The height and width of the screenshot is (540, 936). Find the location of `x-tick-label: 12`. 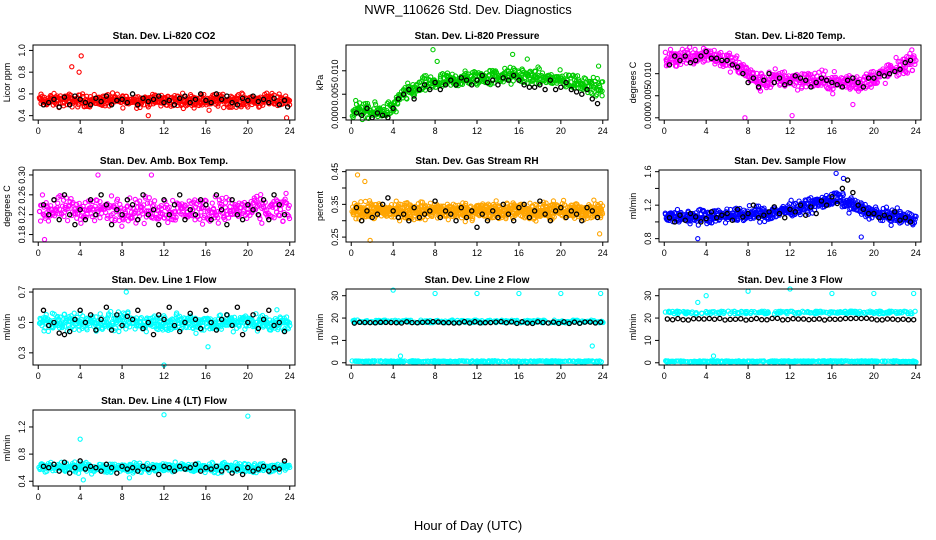

x-tick-label: 12 is located at coordinates (164, 376).